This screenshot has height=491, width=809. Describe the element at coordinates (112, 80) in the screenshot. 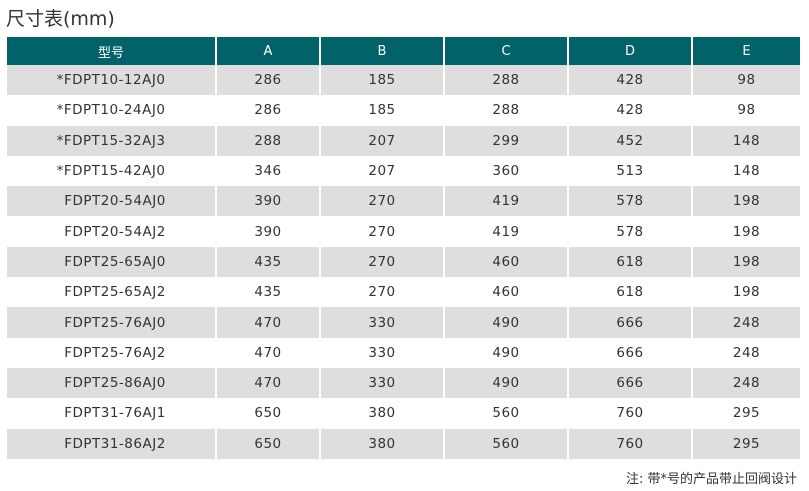

I see `model-cell: *FDPT10-12AJ0` at that location.